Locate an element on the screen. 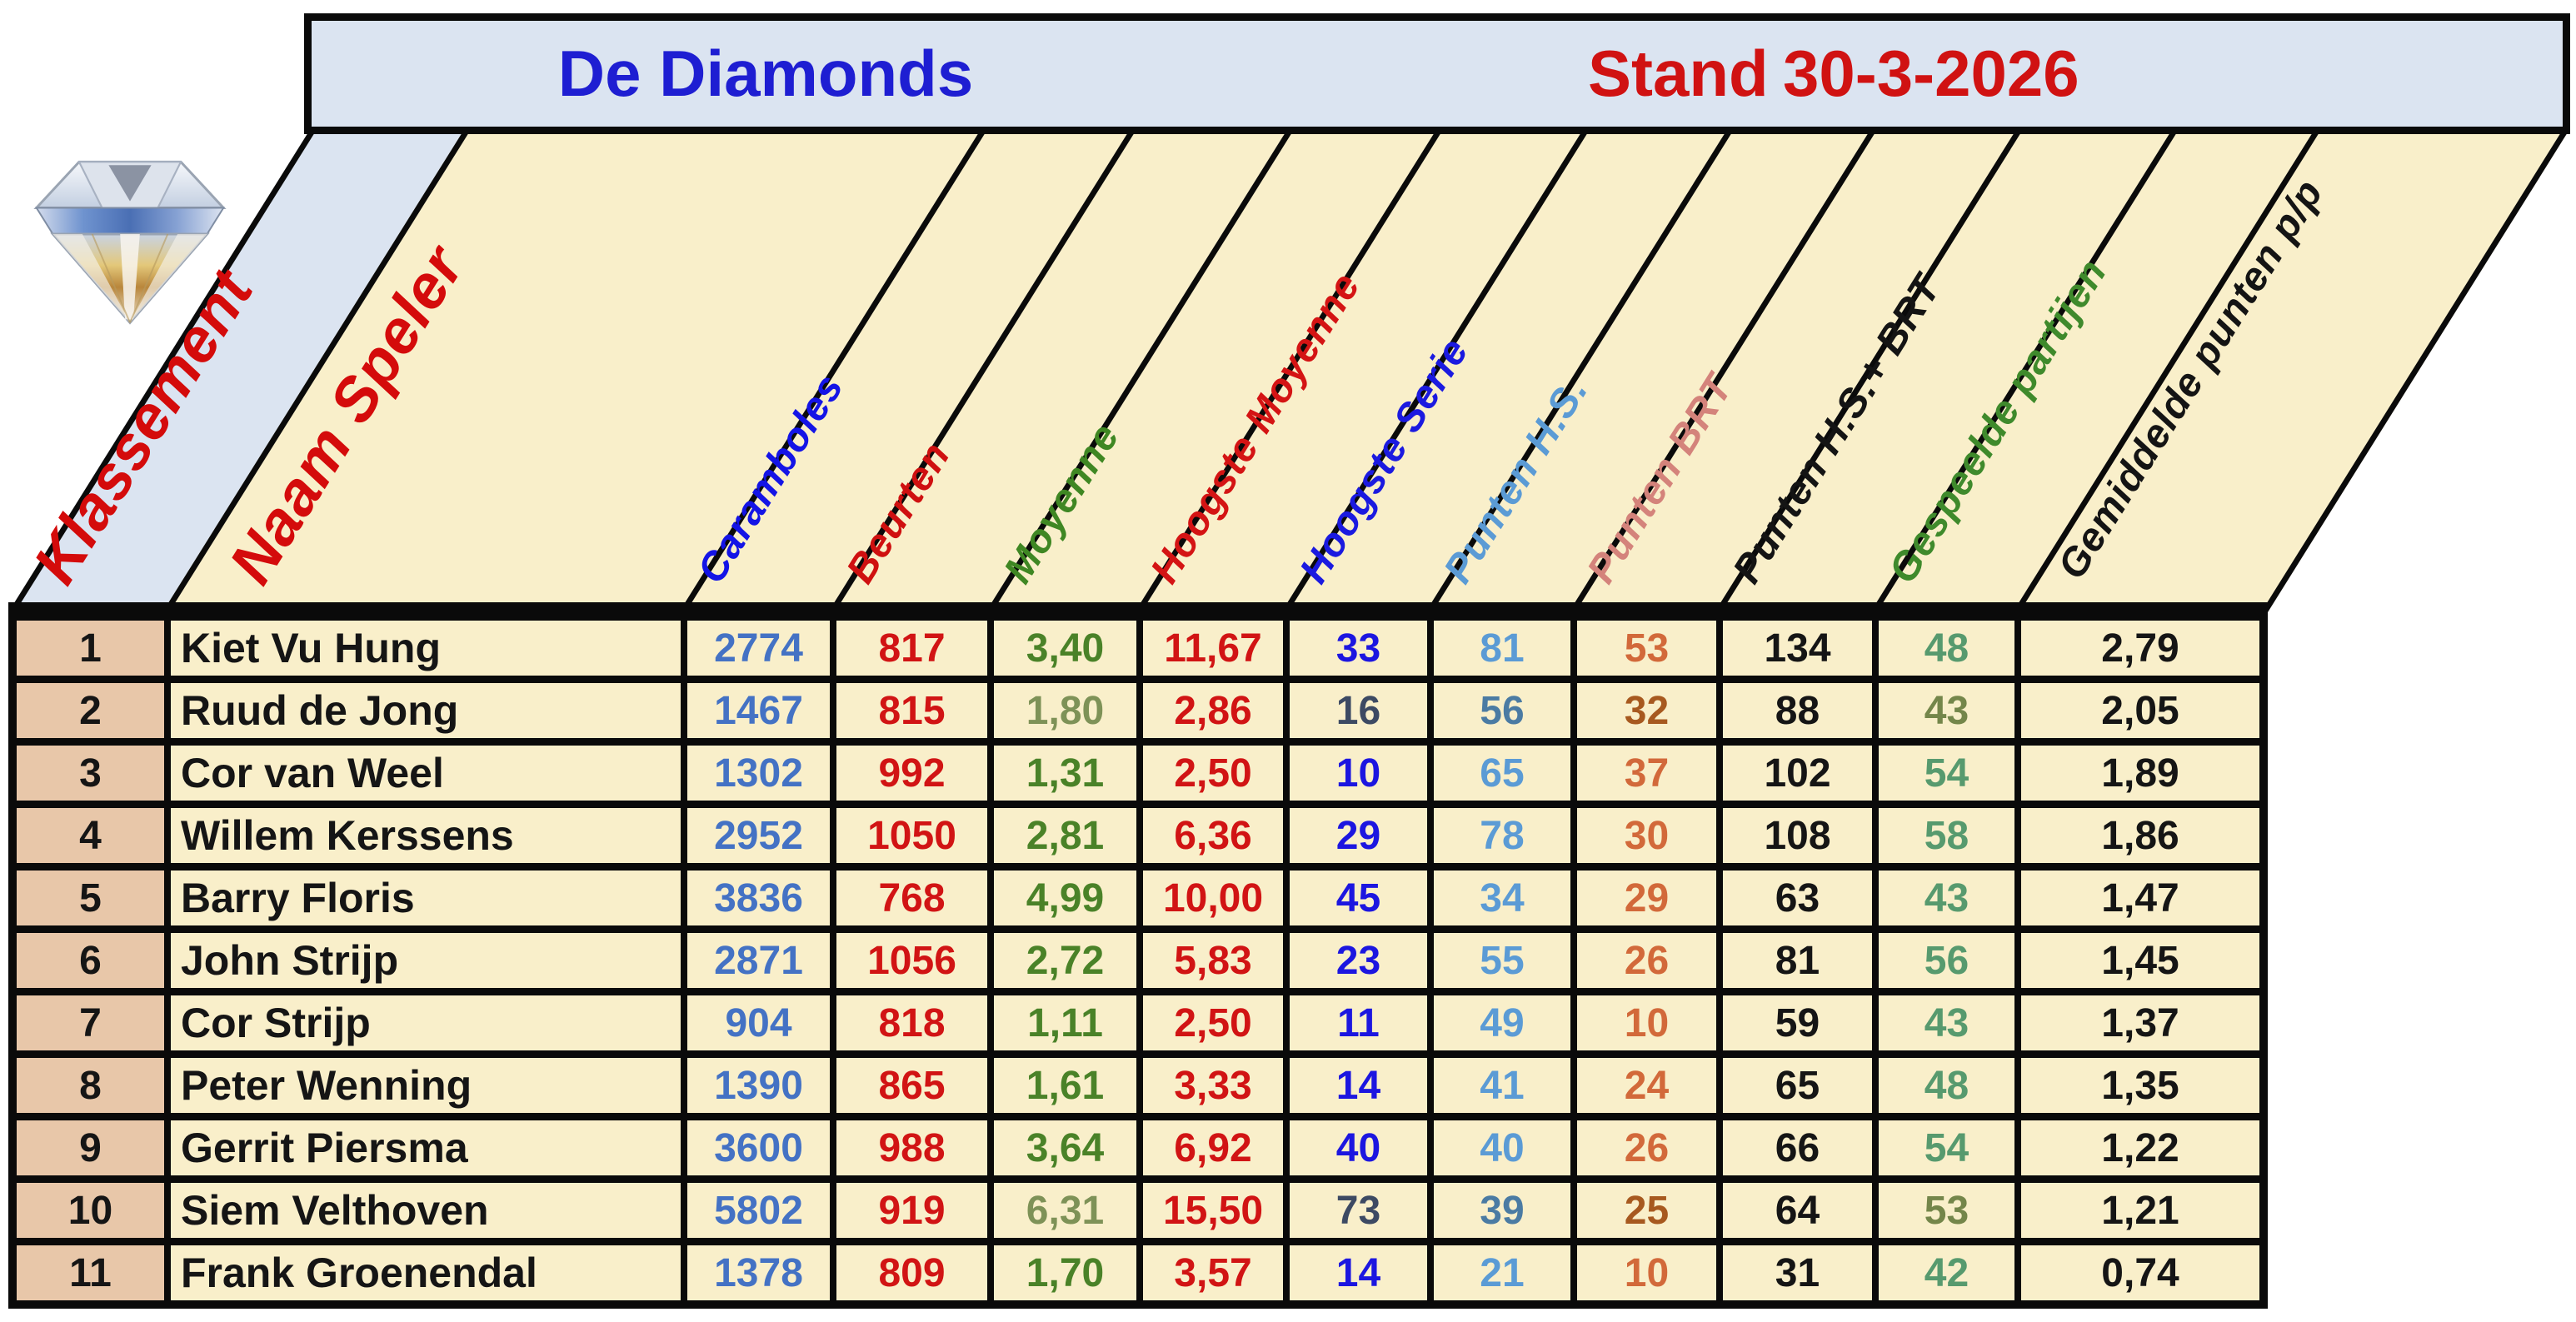 The width and height of the screenshot is (2576, 1322). cell-caramboles: 1390 is located at coordinates (758, 1085).